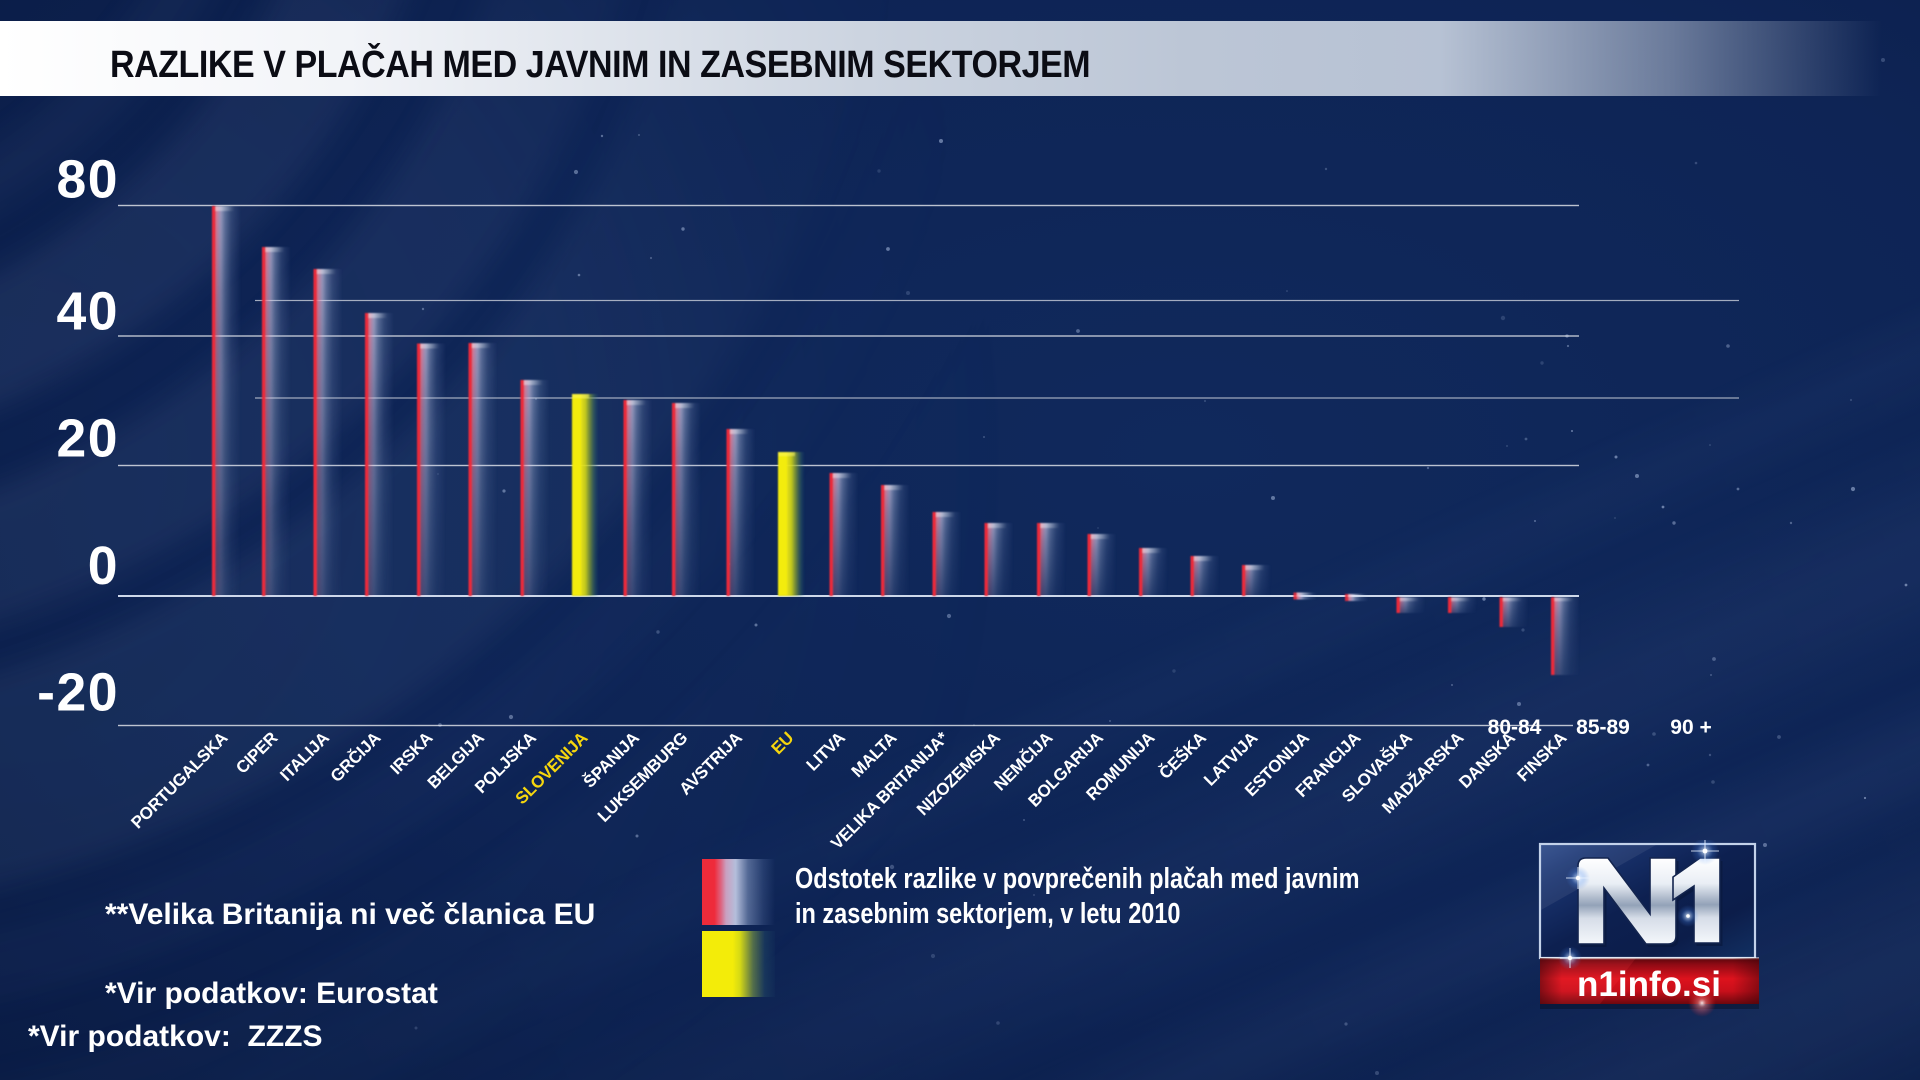 The height and width of the screenshot is (1080, 1920). What do you see at coordinates (1649, 984) in the screenshot?
I see `svg-text: n1info.si` at bounding box center [1649, 984].